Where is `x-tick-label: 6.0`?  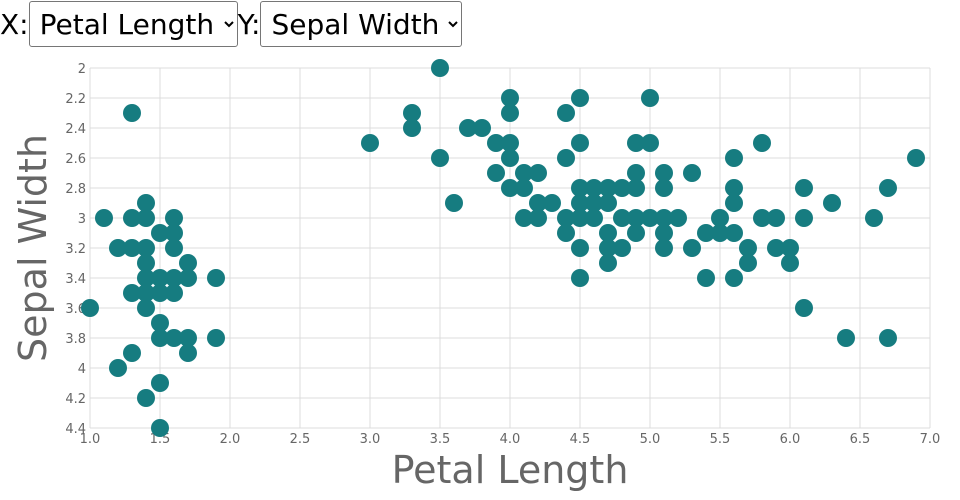 x-tick-label: 6.0 is located at coordinates (790, 439).